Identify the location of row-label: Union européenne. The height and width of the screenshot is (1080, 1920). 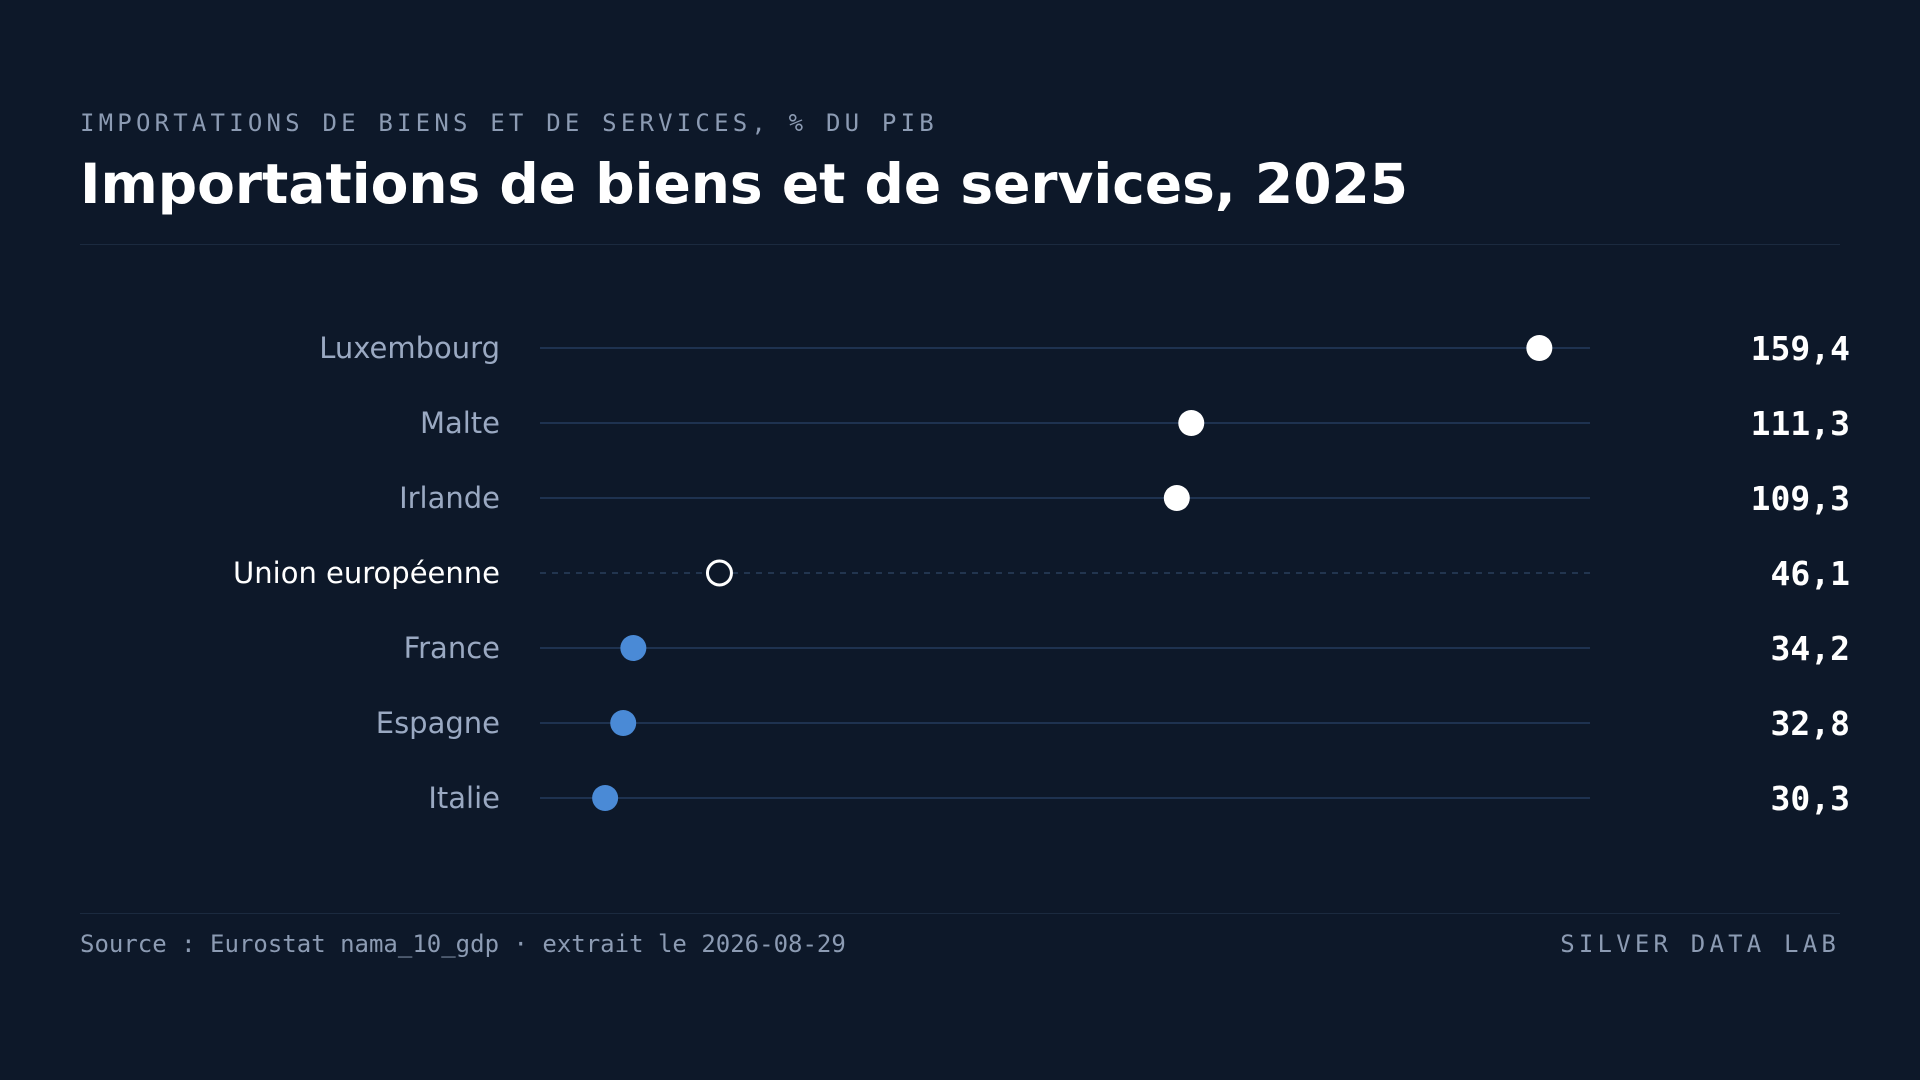
(366, 573).